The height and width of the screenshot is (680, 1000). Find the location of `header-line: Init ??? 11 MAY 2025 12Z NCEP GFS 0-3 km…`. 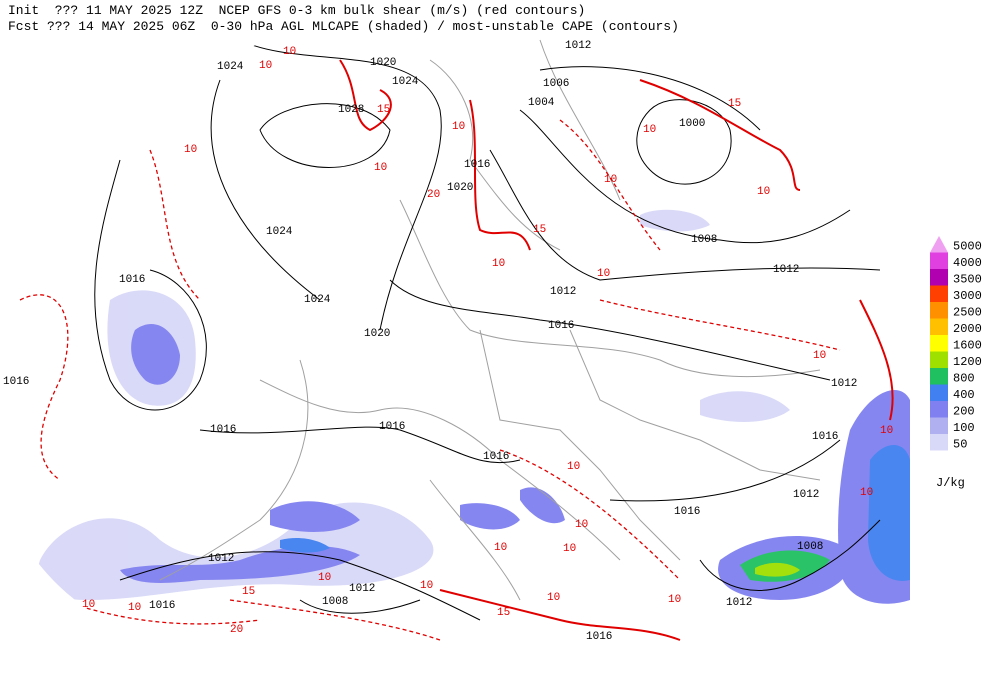

header-line: Init ??? 11 MAY 2025 12Z NCEP GFS 0-3 km… is located at coordinates (296, 10).